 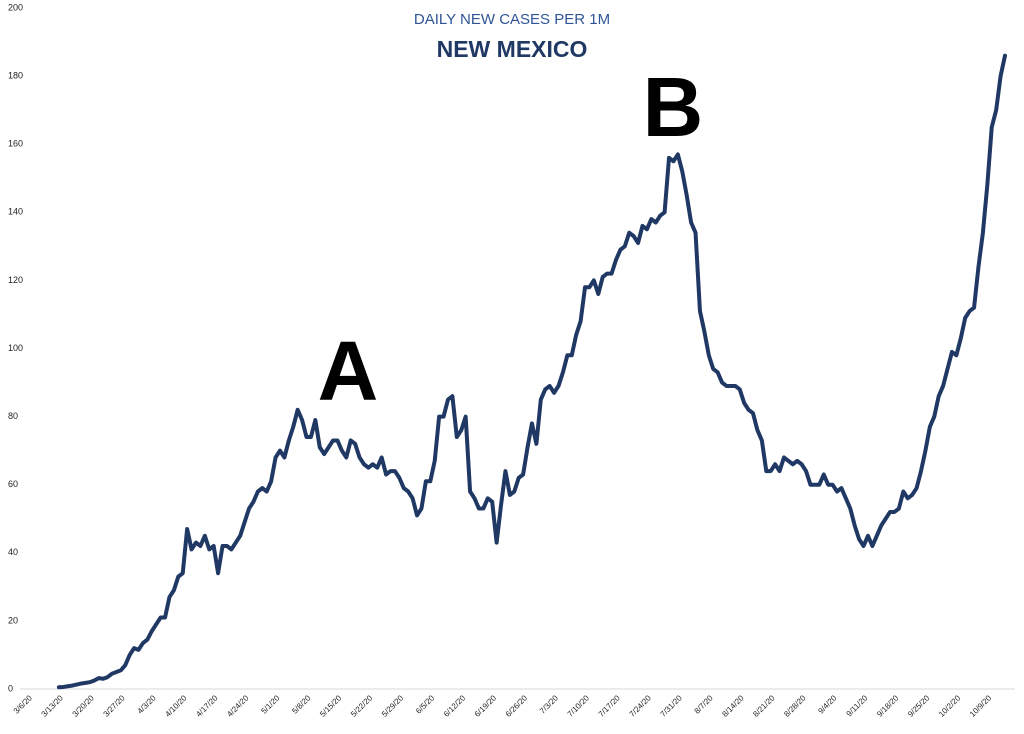 What do you see at coordinates (512, 19) in the screenshot?
I see `chart-title: DAILY NEW CASES PER 1M` at bounding box center [512, 19].